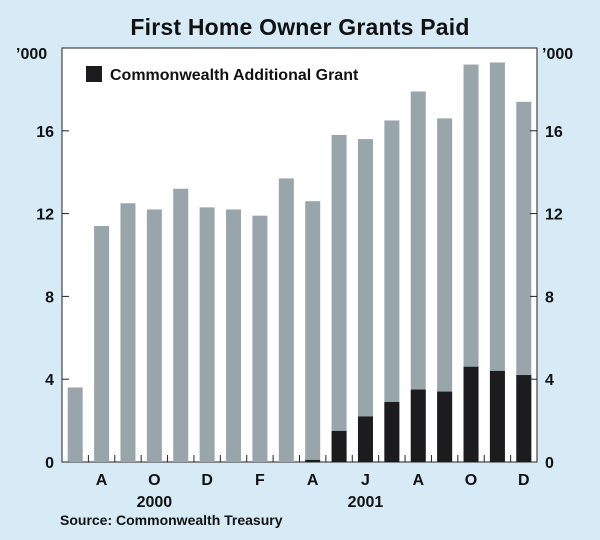 This screenshot has height=540, width=600. Describe the element at coordinates (260, 480) in the screenshot. I see `x-tick-label: F` at that location.